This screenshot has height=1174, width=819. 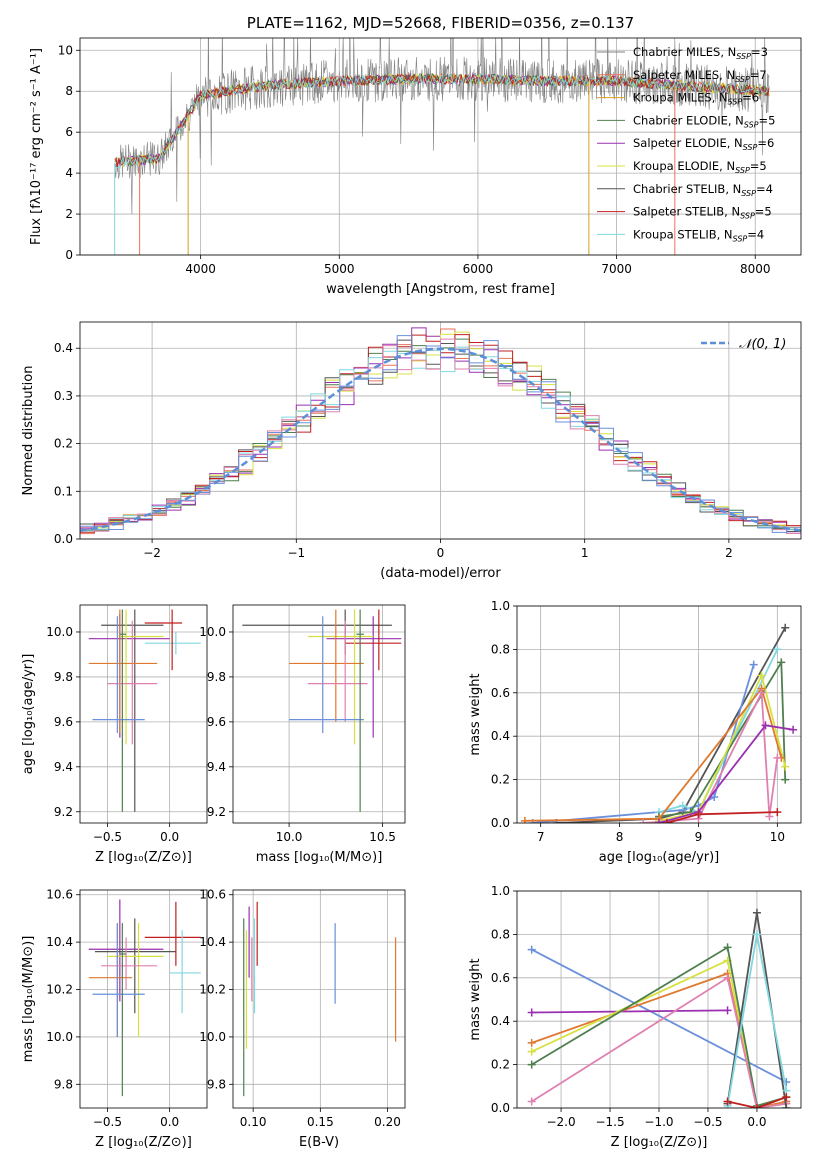 What do you see at coordinates (382, 837) in the screenshot?
I see `x-tick-label: 10.5` at bounding box center [382, 837].